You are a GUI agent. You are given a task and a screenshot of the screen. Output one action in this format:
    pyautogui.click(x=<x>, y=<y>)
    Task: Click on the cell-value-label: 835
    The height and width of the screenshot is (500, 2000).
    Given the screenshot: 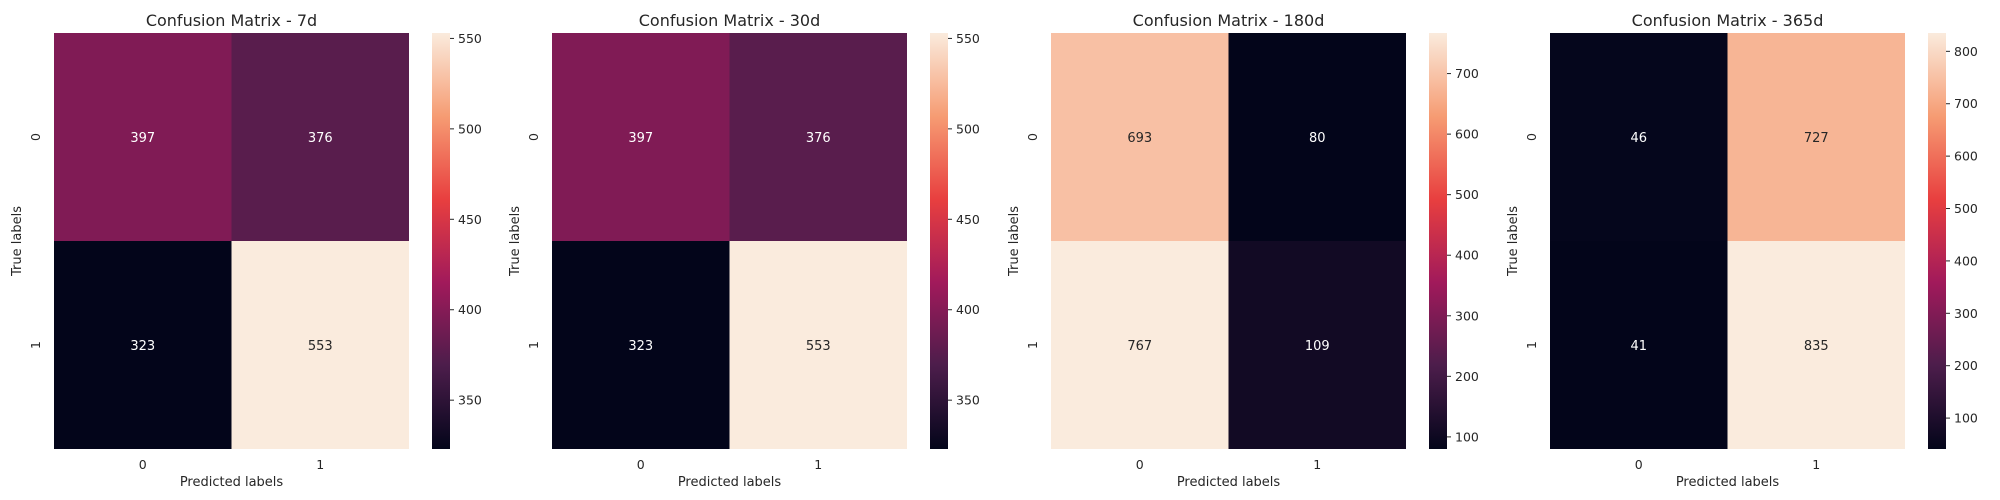 What is the action you would take?
    pyautogui.click(x=1816, y=346)
    